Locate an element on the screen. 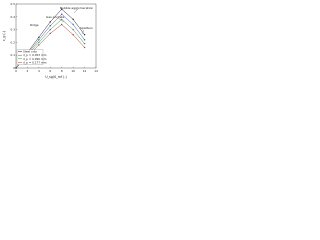 The width and height of the screenshot is (320, 240). x-tick-label: 2 is located at coordinates (28, 71).